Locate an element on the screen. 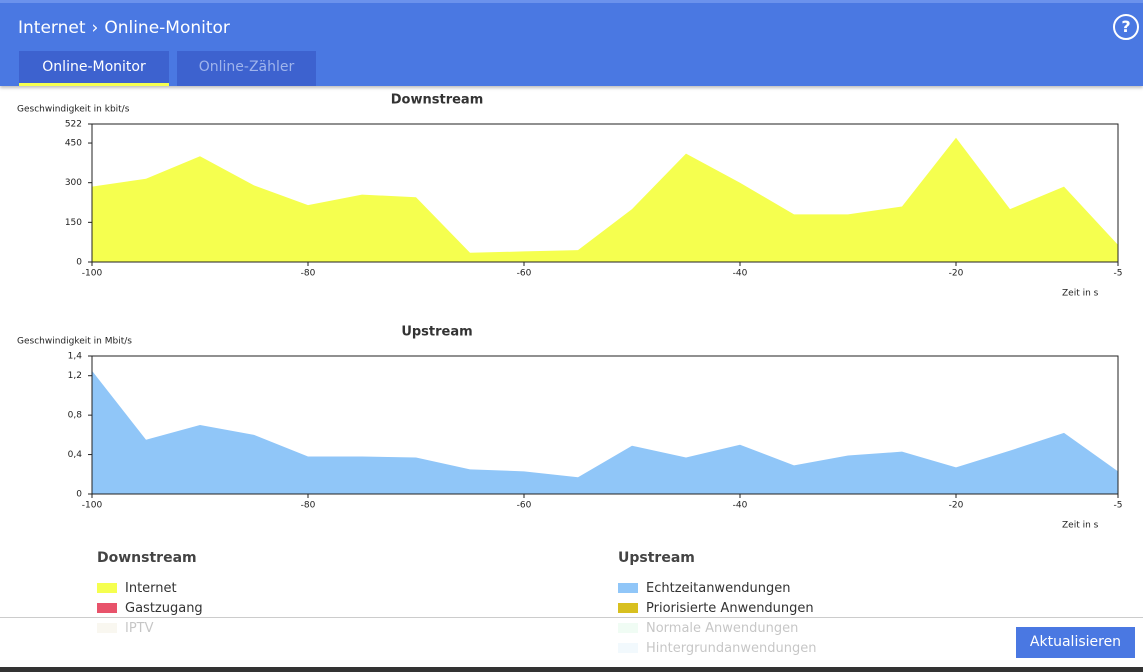 The height and width of the screenshot is (672, 1143). chart-title: Downstream is located at coordinates (437, 100).